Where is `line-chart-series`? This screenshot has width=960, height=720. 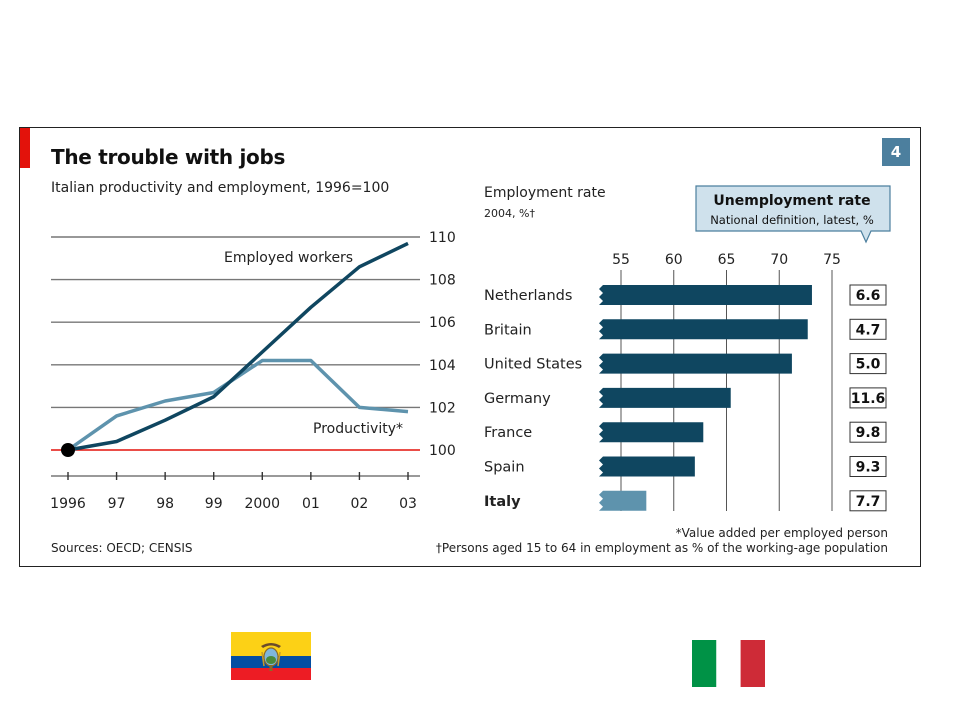 line-chart-series is located at coordinates (235, 349).